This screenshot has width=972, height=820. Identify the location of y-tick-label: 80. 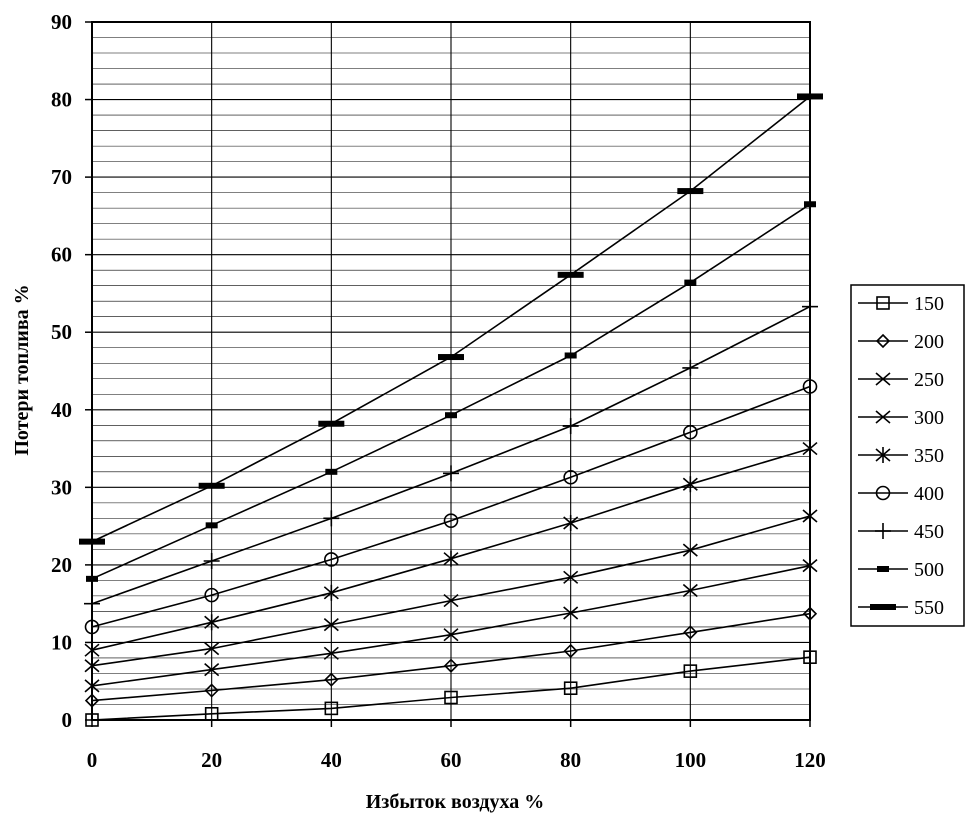
(61, 100).